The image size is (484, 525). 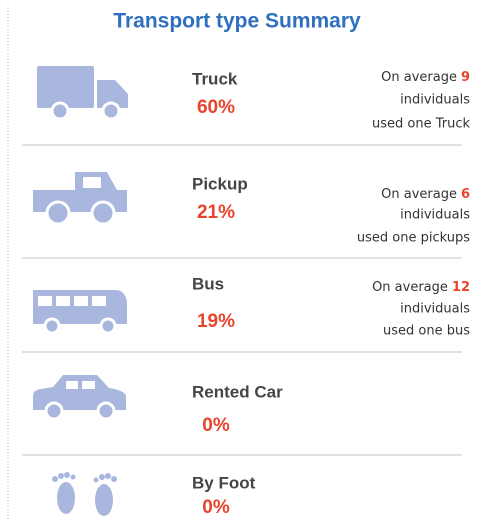 What do you see at coordinates (216, 107) in the screenshot?
I see `item-percent: 60%` at bounding box center [216, 107].